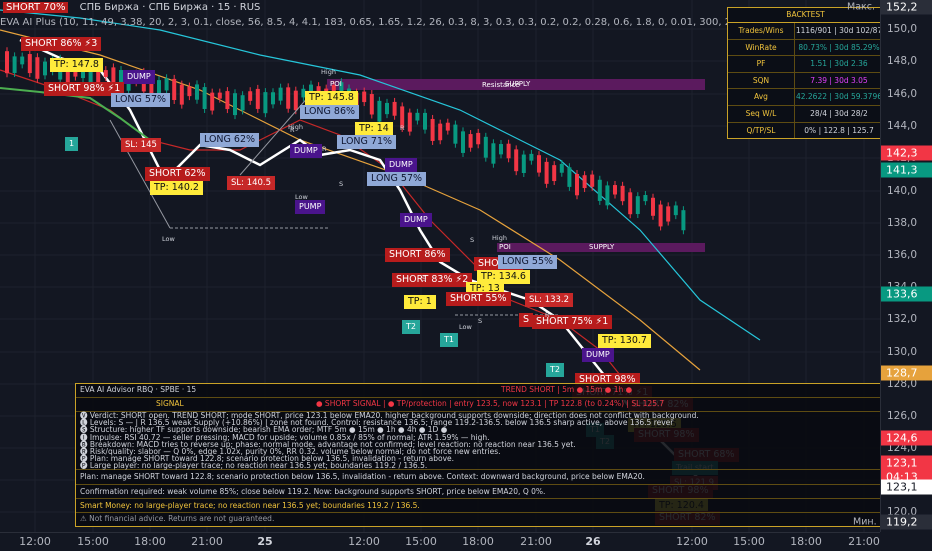 Image resolution: width=932 pixels, height=551 pixels. I want to click on structure-label: Low, so click(301, 197).